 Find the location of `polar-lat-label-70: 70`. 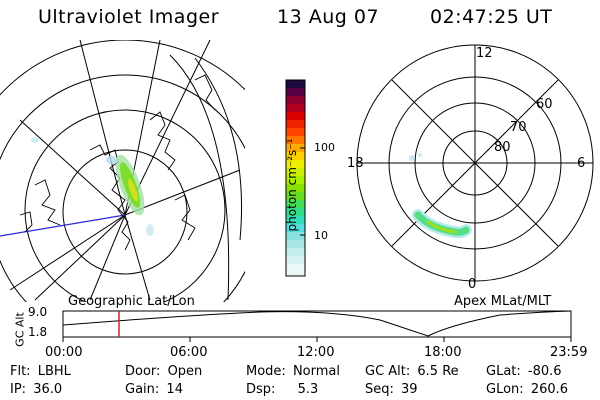

polar-lat-label-70: 70 is located at coordinates (518, 127).